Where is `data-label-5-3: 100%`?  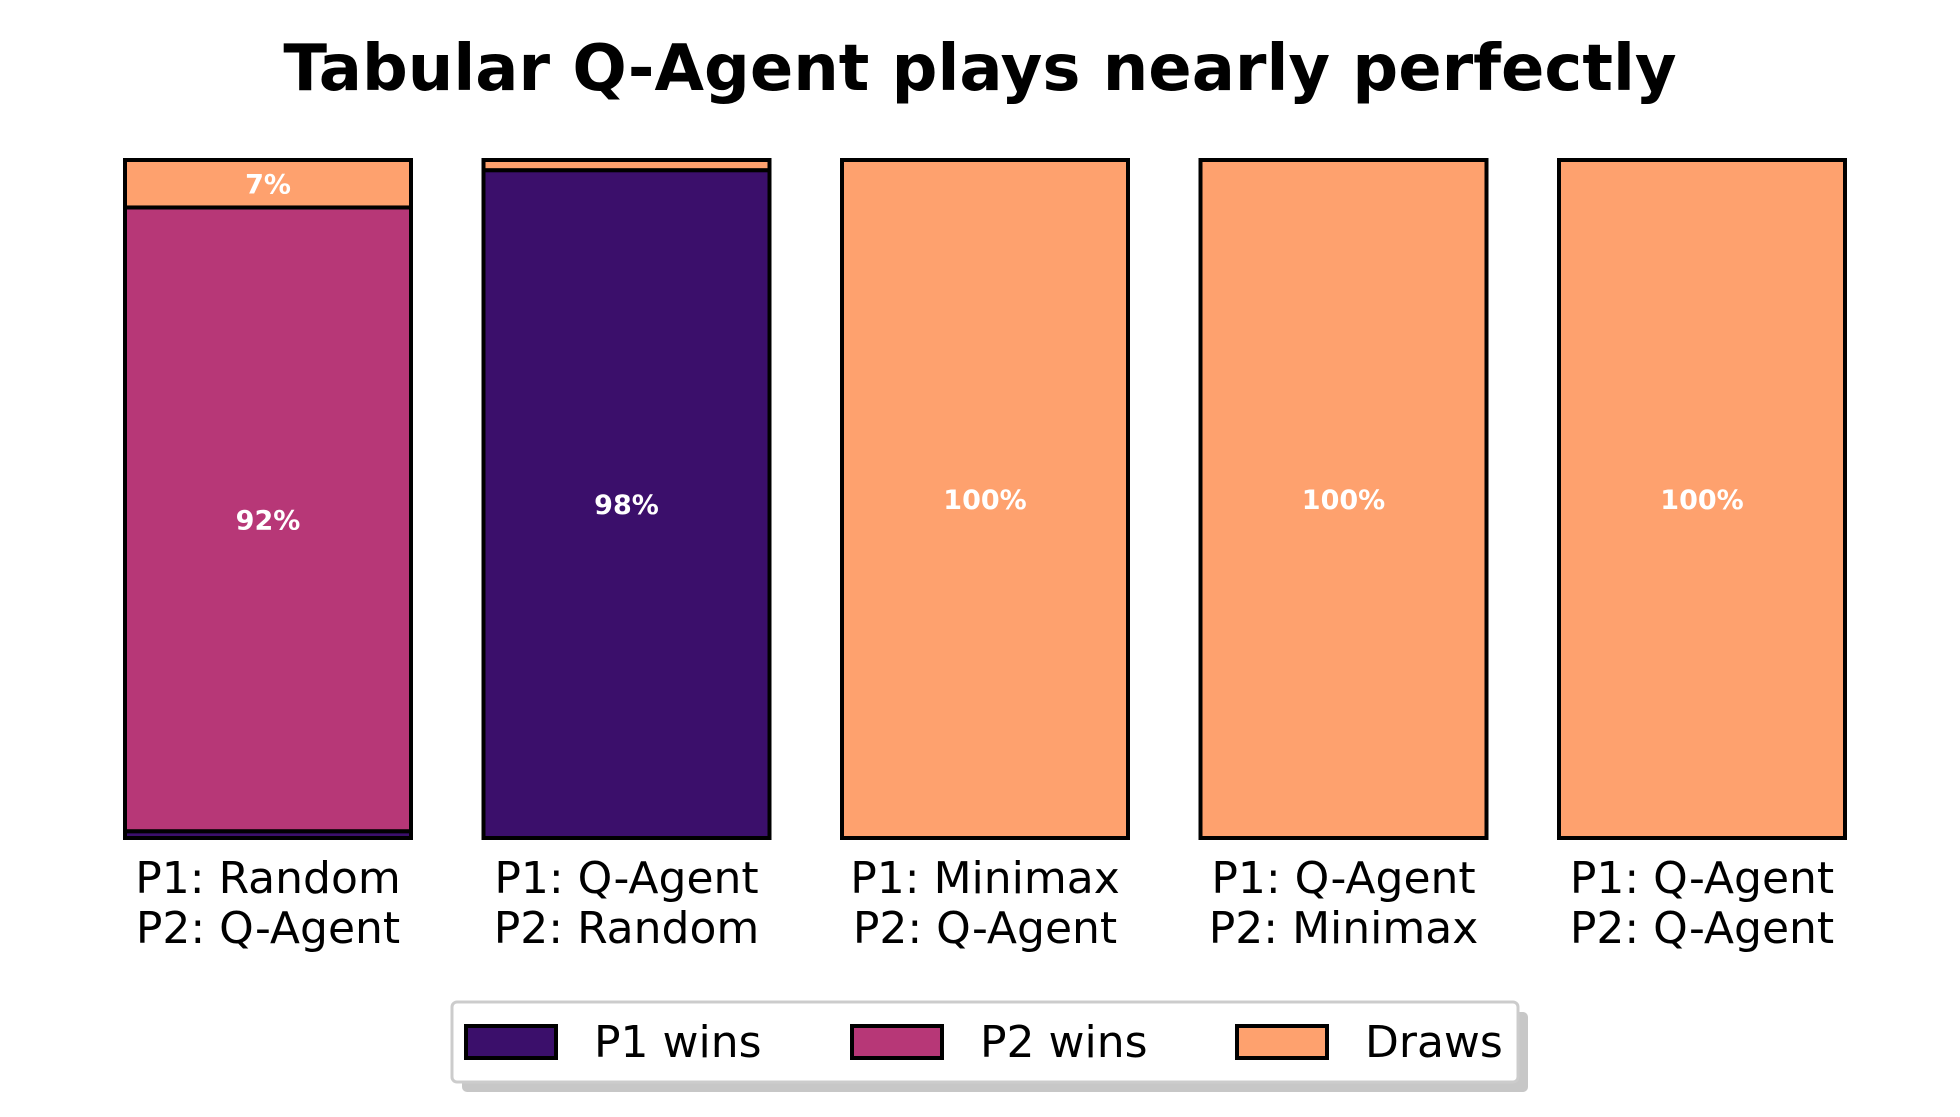 data-label-5-3: 100% is located at coordinates (1701, 500).